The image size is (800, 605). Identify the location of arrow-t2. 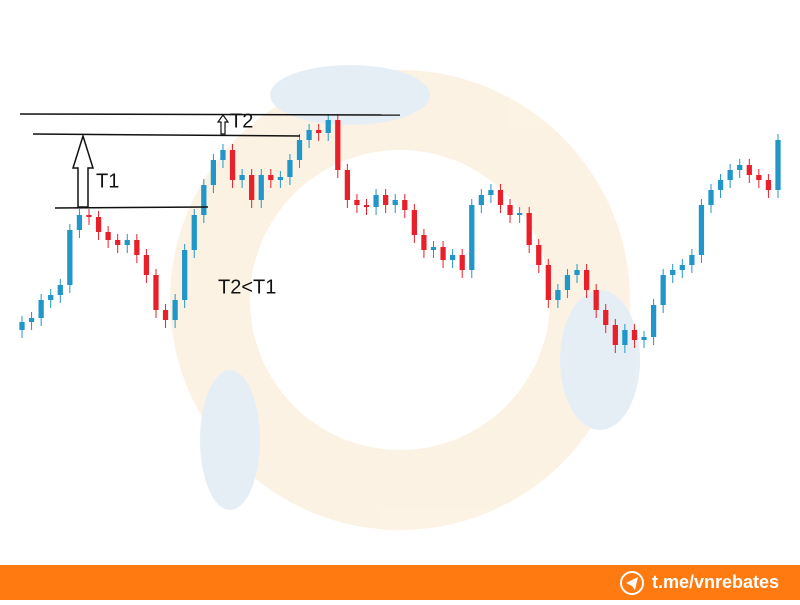
(223, 124).